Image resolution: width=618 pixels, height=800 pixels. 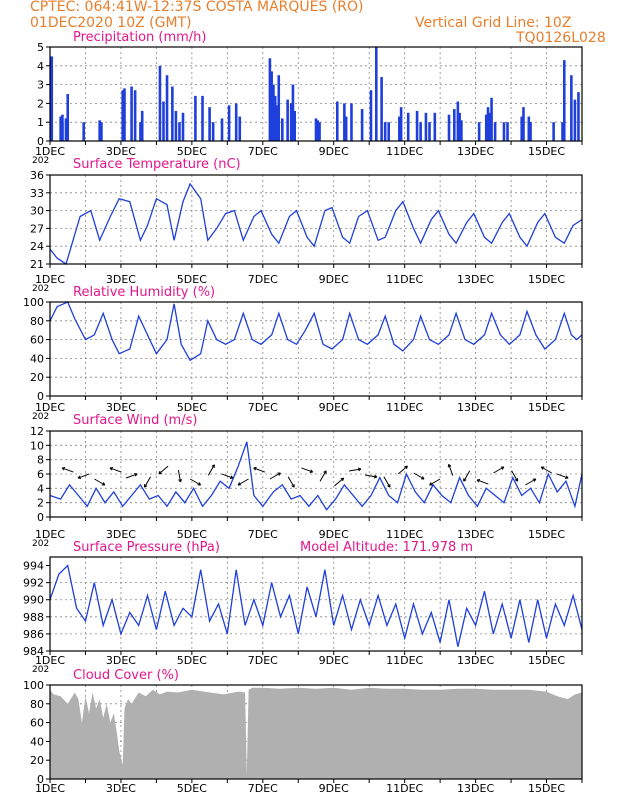 I want to click on panel-title: Cloud Cover (%), so click(x=126, y=675).